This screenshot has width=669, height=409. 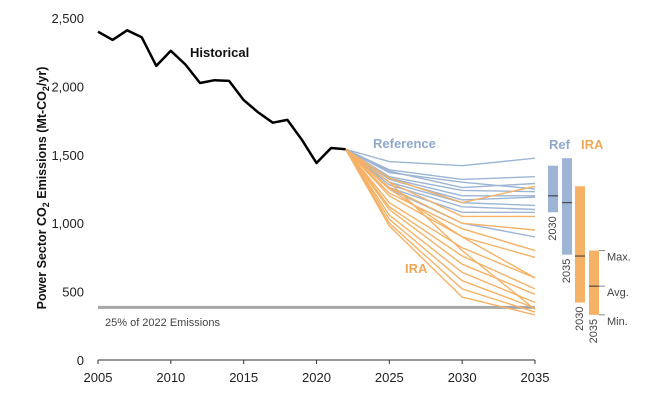 I want to click on x-tick-label: 2015, so click(x=243, y=377).